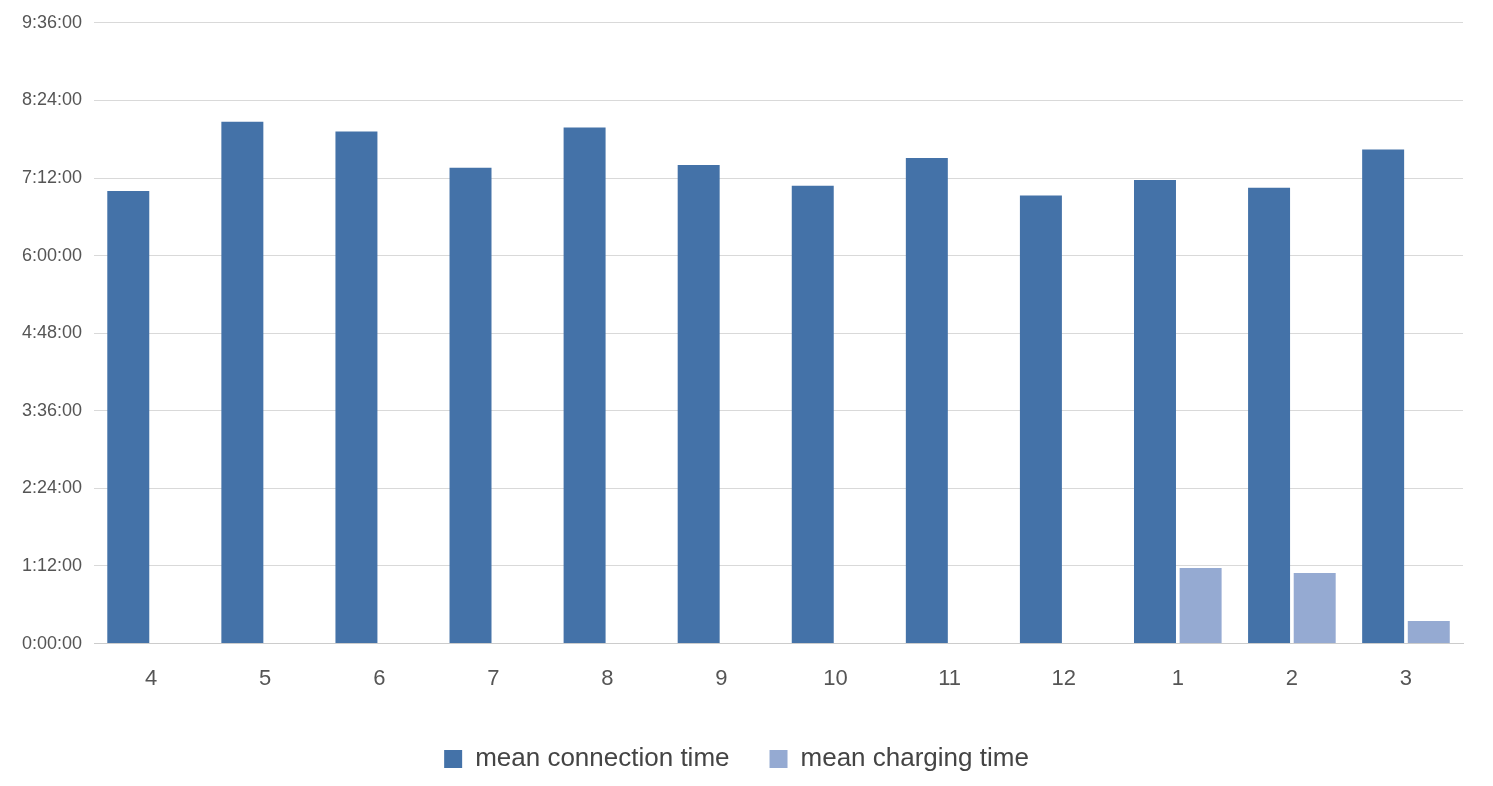 The height and width of the screenshot is (786, 1493). Describe the element at coordinates (52, 642) in the screenshot. I see `y-tick-label: 0:00:00` at that location.